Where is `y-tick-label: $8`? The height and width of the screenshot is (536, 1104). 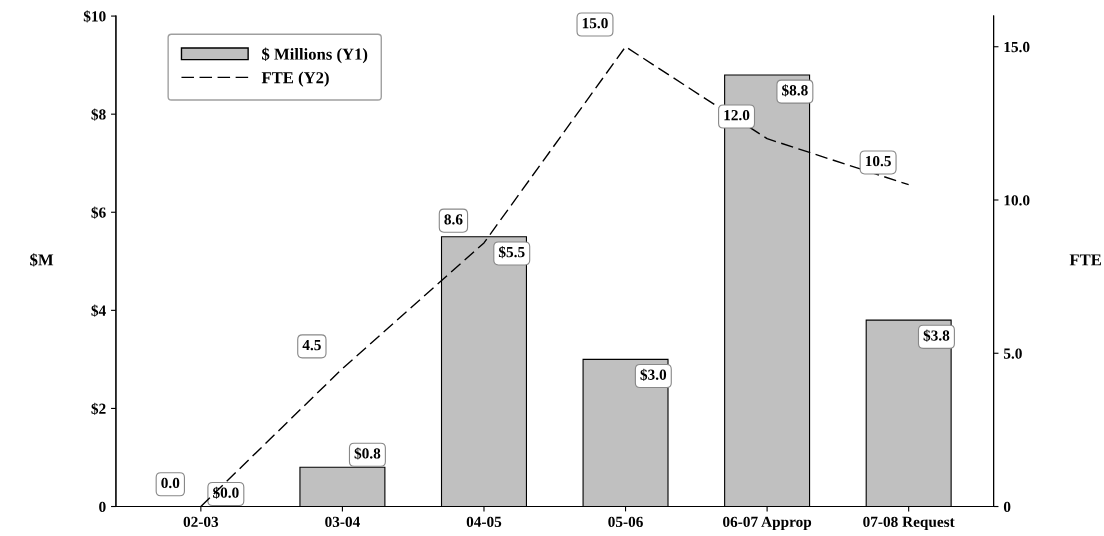
y-tick-label: $8 is located at coordinates (98, 114).